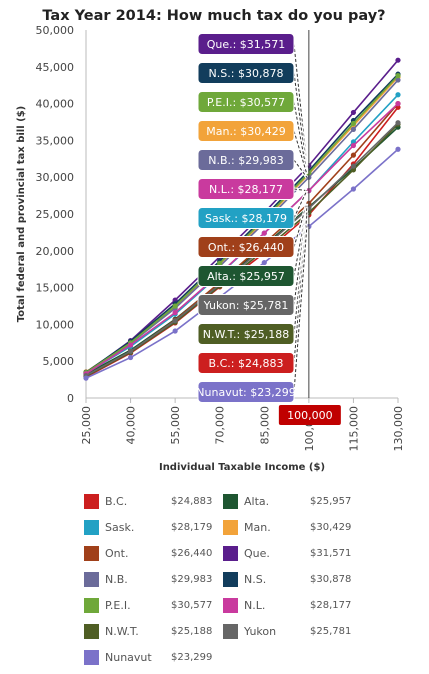 This screenshot has width=429, height=674. I want to click on legend-label: Sask., so click(120, 527).